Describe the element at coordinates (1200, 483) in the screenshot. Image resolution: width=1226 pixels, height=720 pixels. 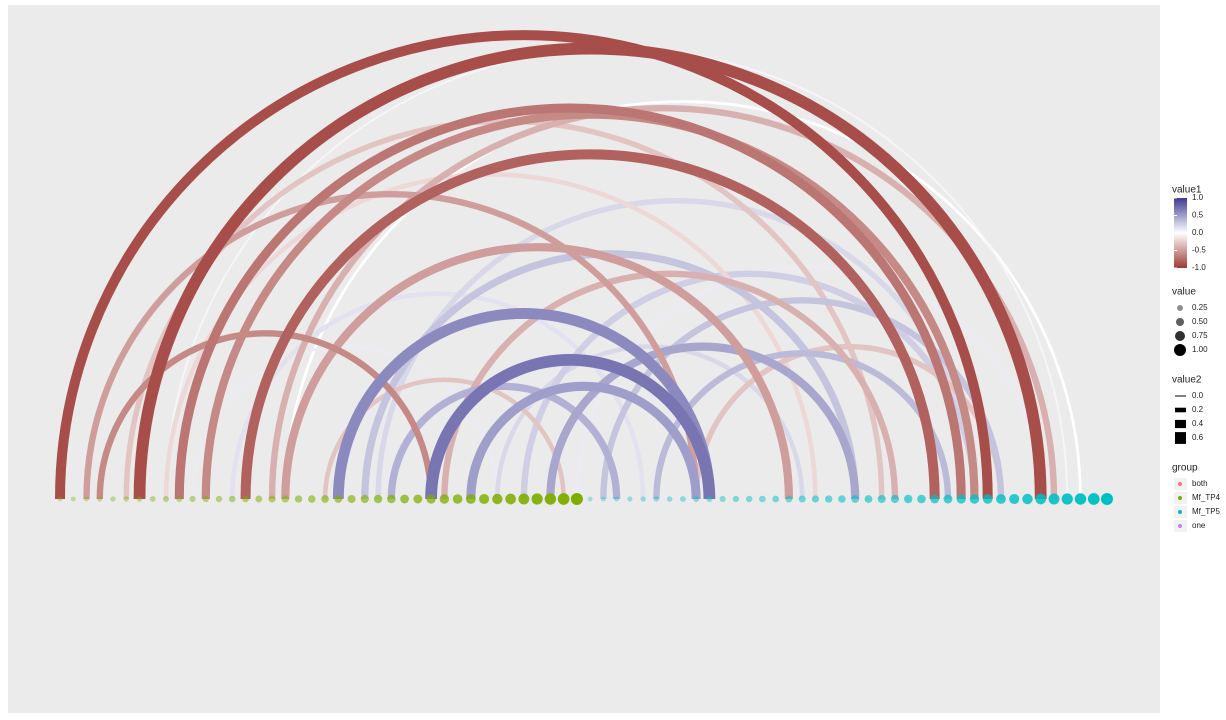
I see `legend-label: both` at that location.